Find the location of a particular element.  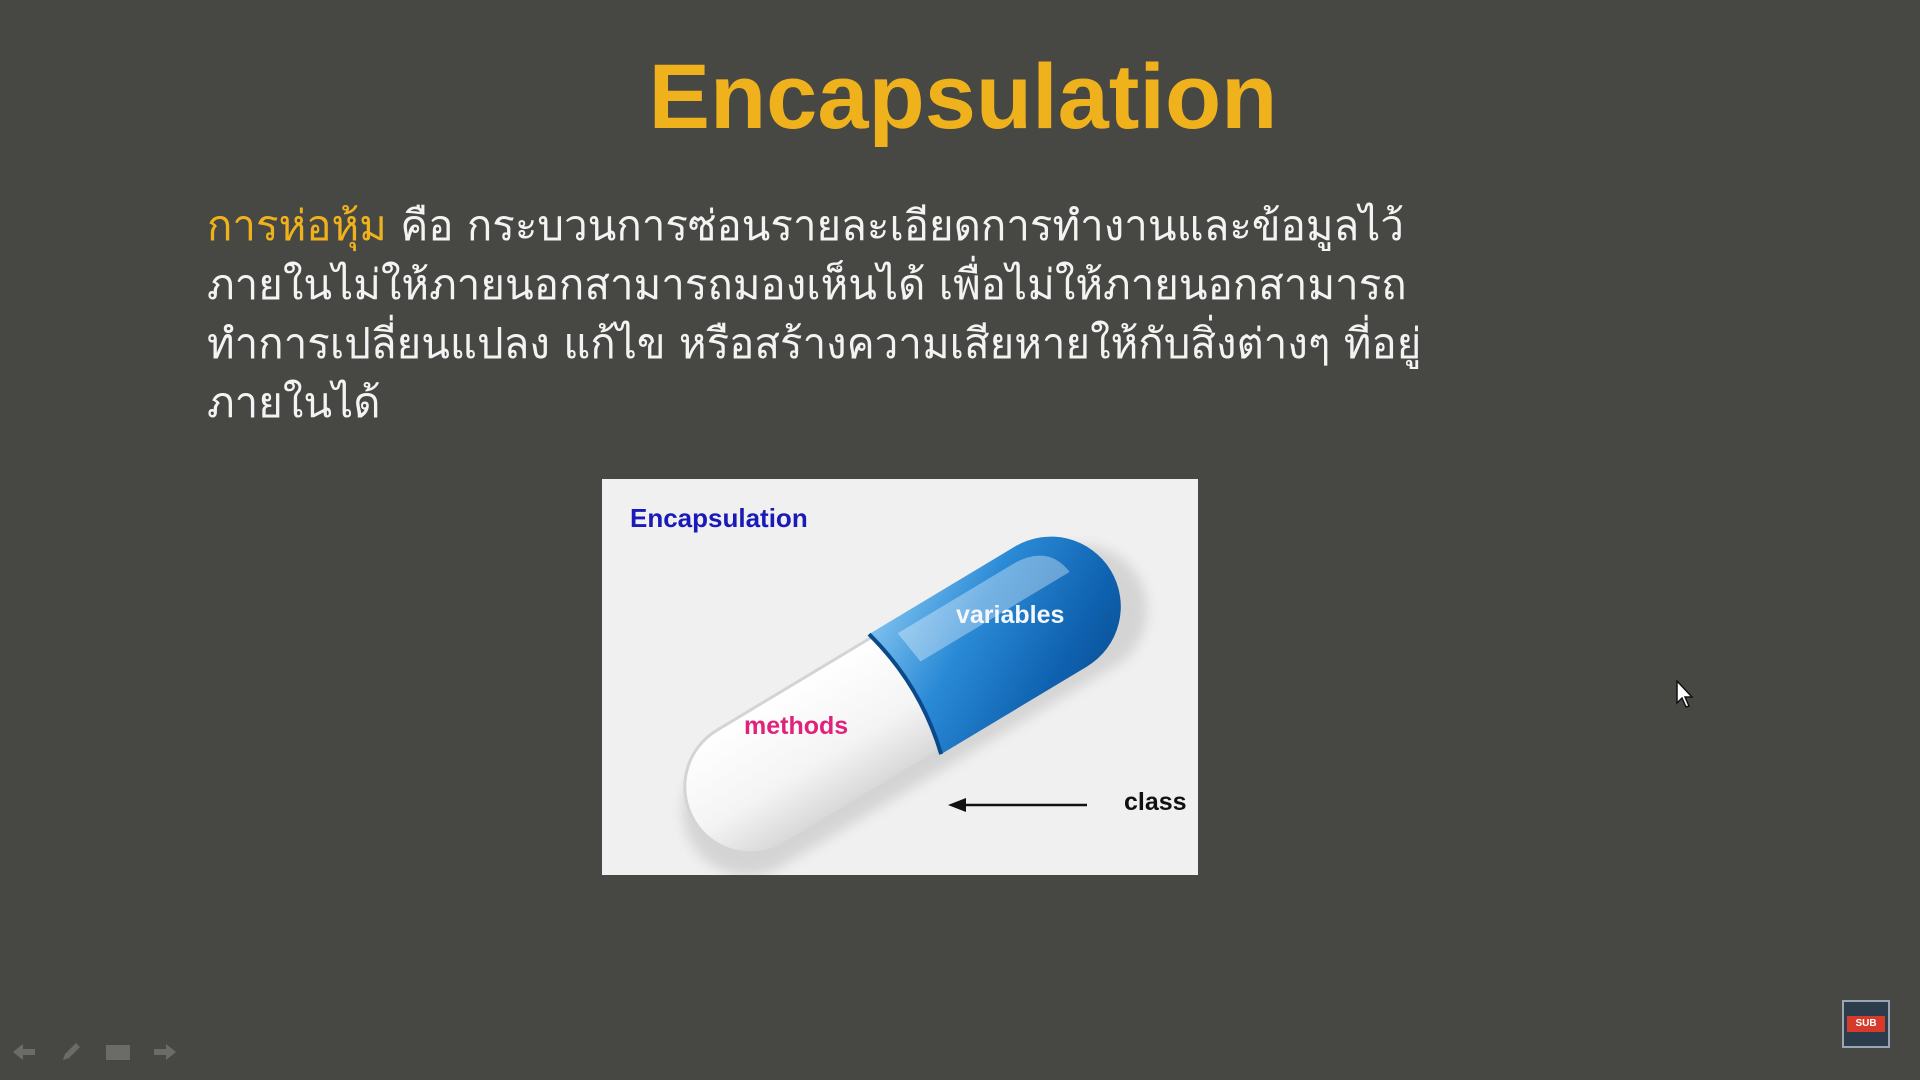

next-slide-button is located at coordinates (165, 1052).